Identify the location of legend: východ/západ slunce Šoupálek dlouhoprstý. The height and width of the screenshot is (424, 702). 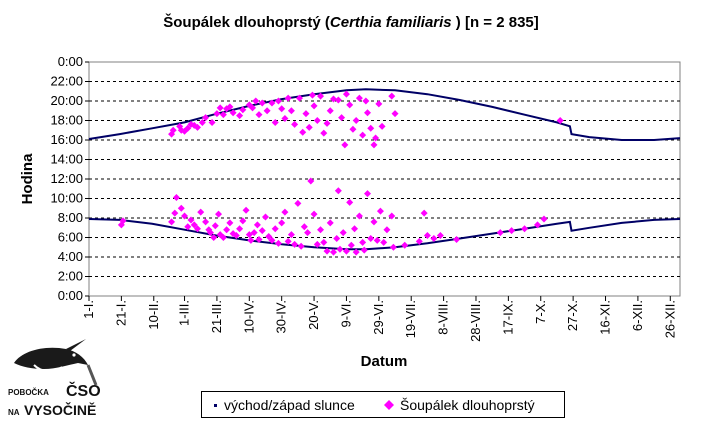
(383, 404).